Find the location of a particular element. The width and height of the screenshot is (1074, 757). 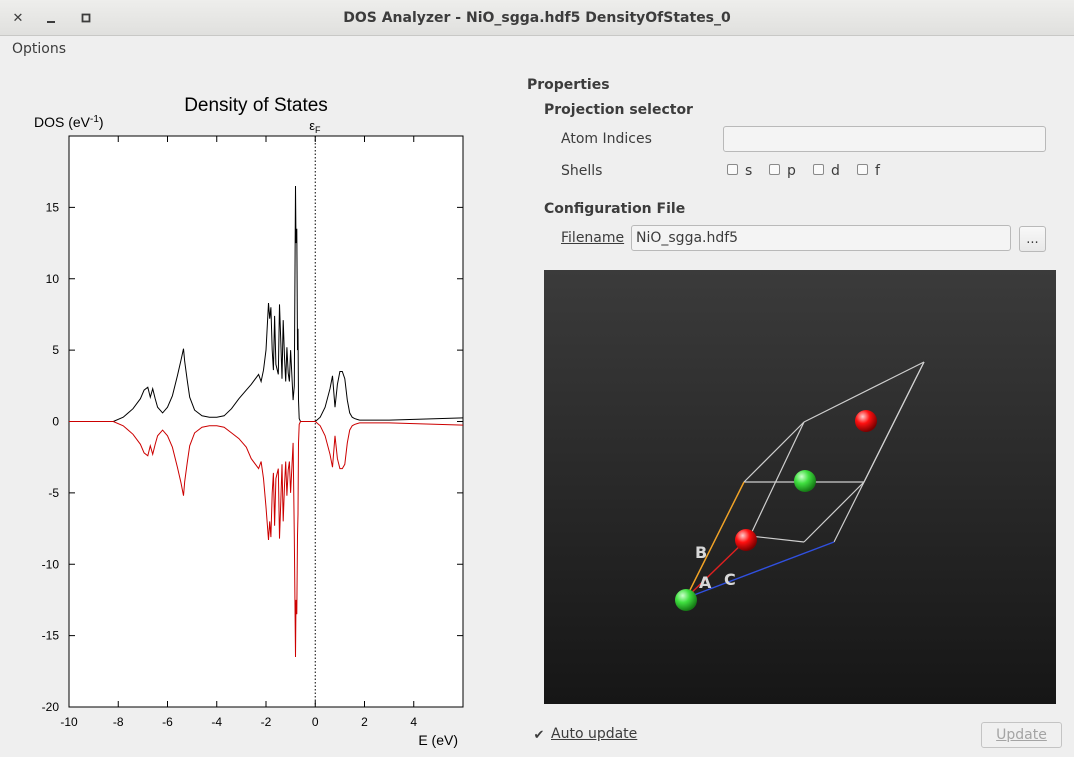

minimize-icon is located at coordinates (51, 18).